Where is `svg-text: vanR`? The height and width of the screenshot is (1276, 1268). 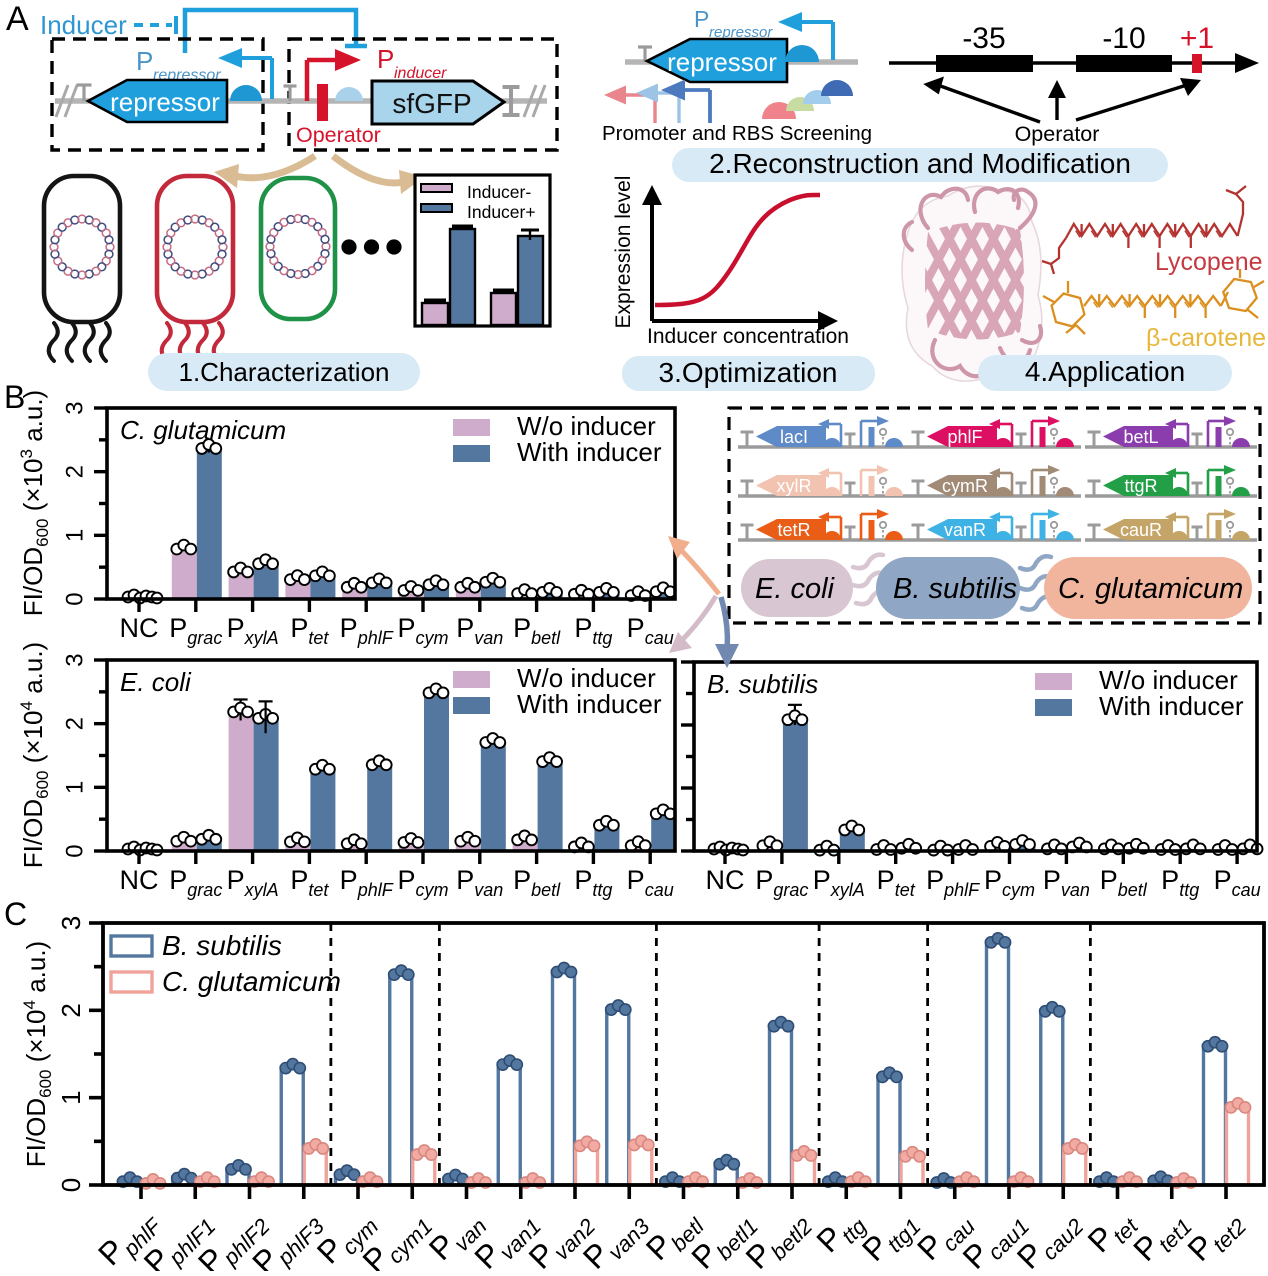 svg-text: vanR is located at coordinates (965, 530).